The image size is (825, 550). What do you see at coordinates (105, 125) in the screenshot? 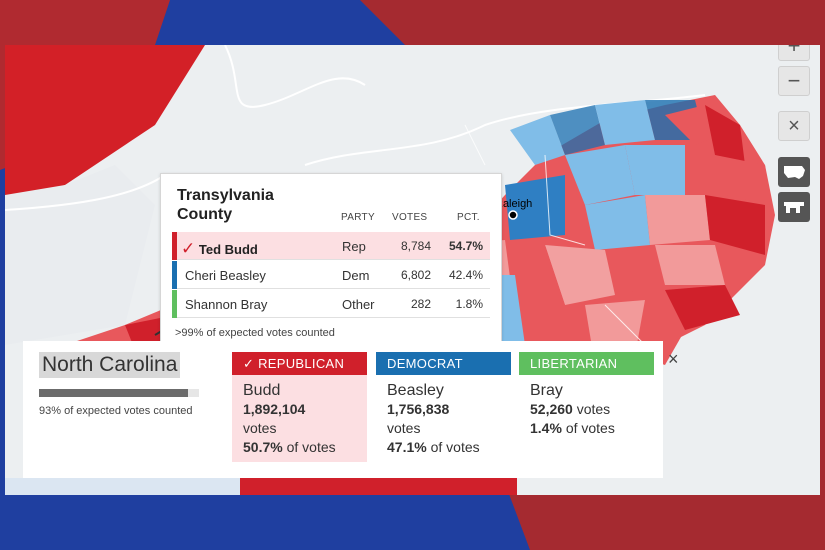
I see `neighbor-state-region` at bounding box center [105, 125].